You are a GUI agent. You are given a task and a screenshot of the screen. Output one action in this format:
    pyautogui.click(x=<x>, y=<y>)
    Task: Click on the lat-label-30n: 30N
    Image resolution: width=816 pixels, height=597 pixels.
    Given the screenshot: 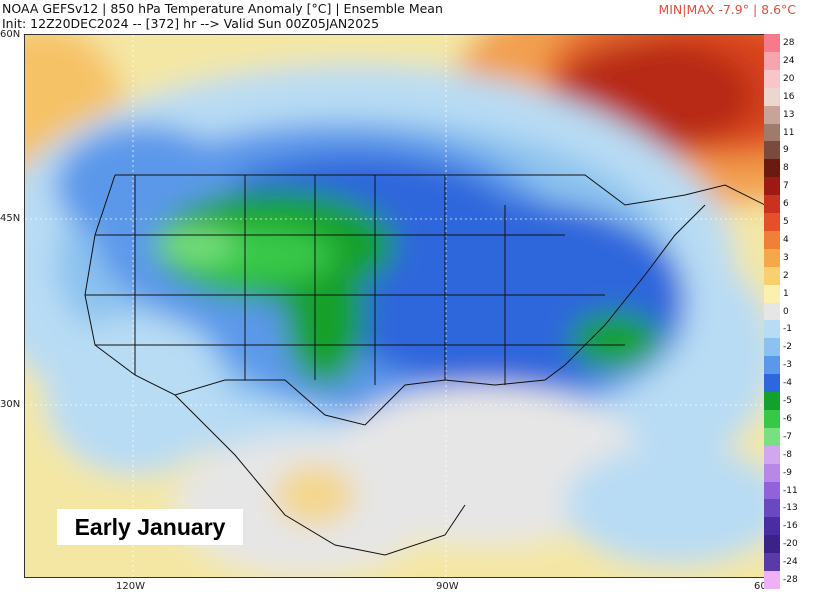 What is the action you would take?
    pyautogui.click(x=10, y=404)
    